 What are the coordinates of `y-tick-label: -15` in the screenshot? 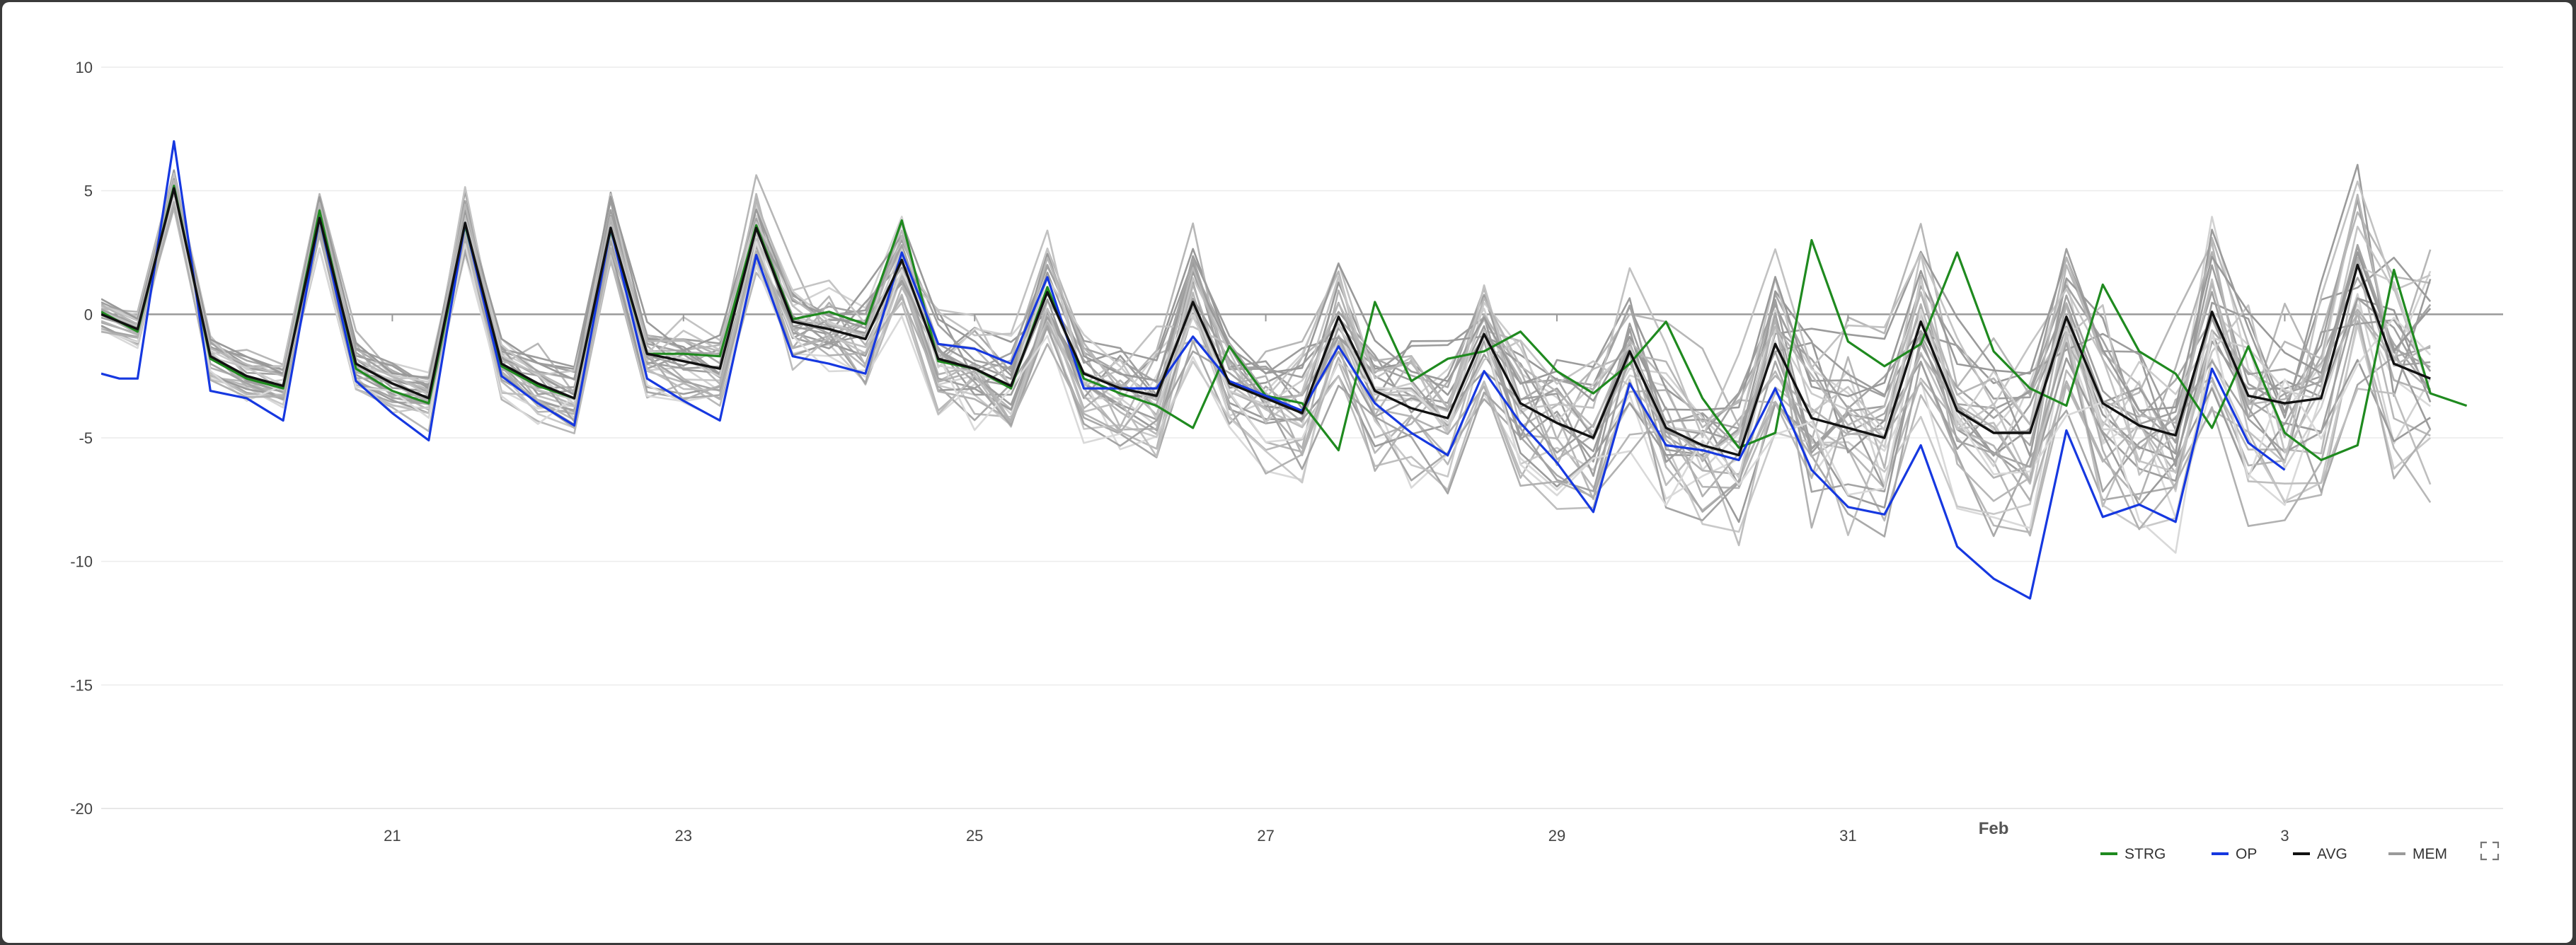 It's located at (82, 685).